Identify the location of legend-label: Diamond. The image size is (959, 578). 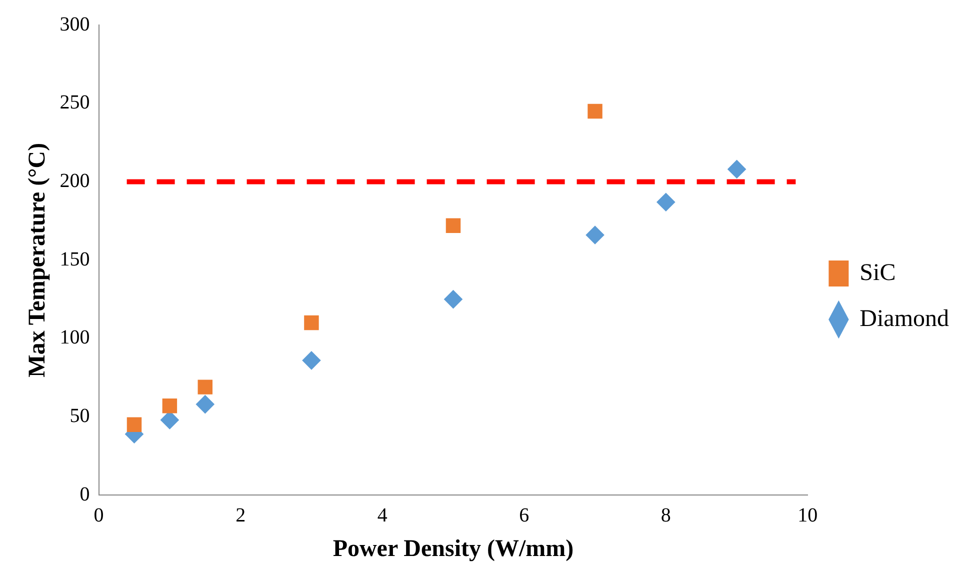
(905, 319).